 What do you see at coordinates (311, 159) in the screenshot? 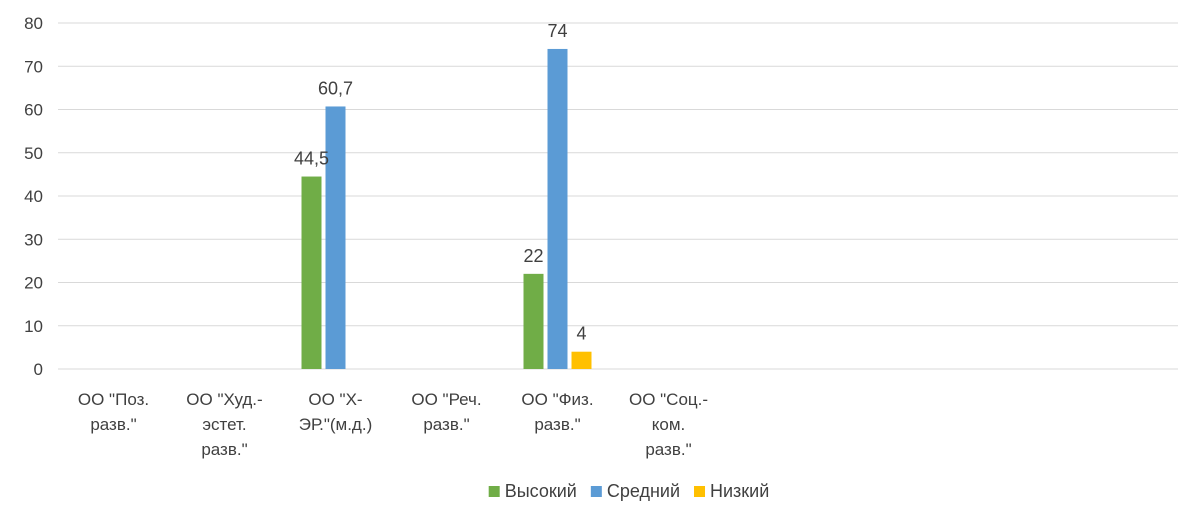
I see `data-label: 44,5` at bounding box center [311, 159].